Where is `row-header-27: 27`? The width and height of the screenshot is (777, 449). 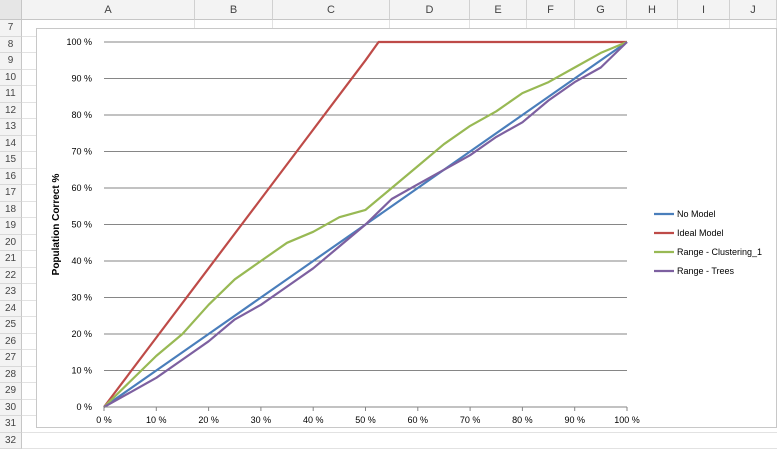
row-header-27: 27 is located at coordinates (11, 358).